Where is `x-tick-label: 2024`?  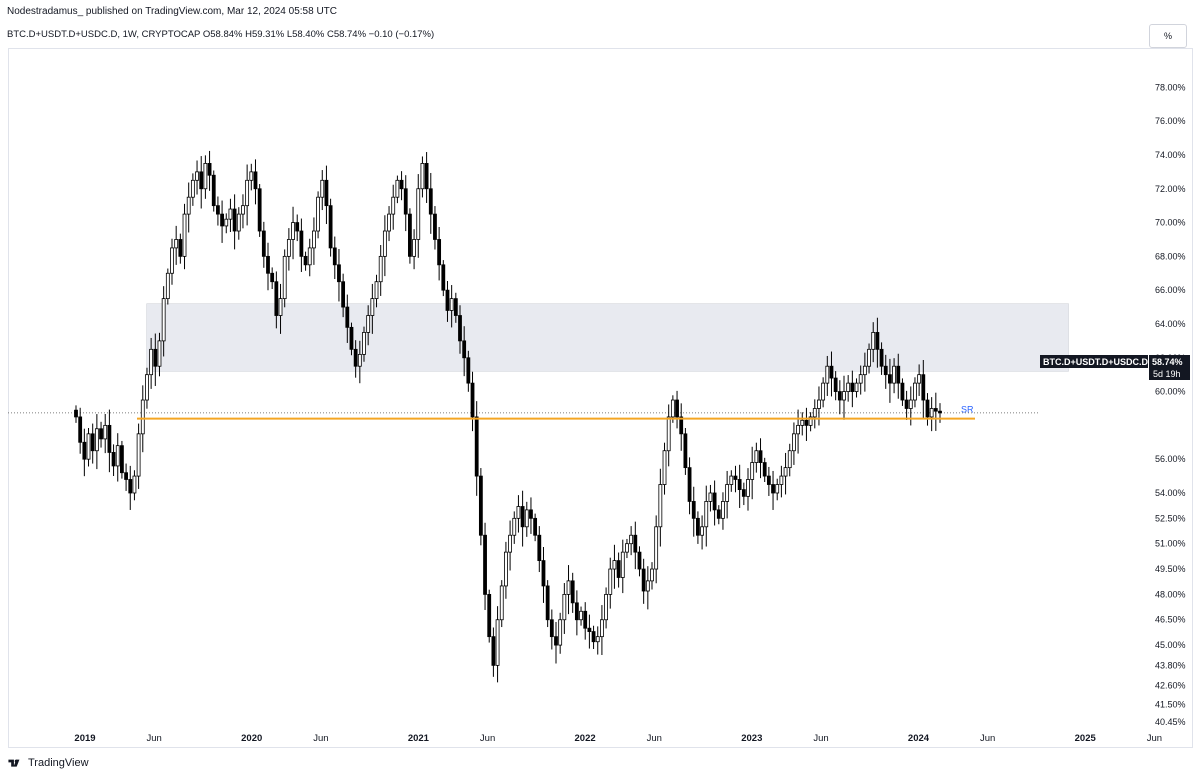
x-tick-label: 2024 is located at coordinates (919, 738).